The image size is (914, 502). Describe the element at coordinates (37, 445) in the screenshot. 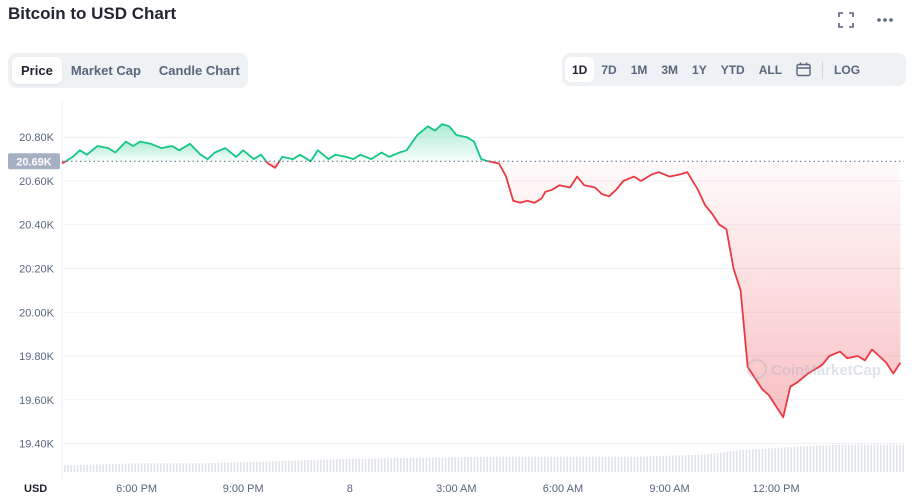

I see `y-tick-label: 19.40K` at that location.